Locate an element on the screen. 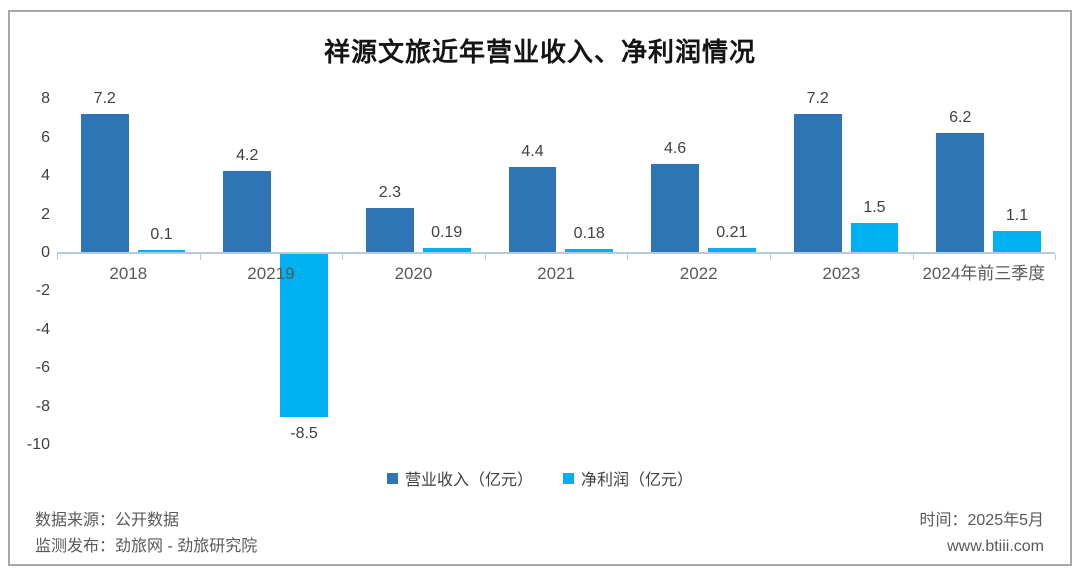 The width and height of the screenshot is (1080, 579). chart-title: 祥源文旅近年营业收入、净利润情况 is located at coordinates (539, 52).